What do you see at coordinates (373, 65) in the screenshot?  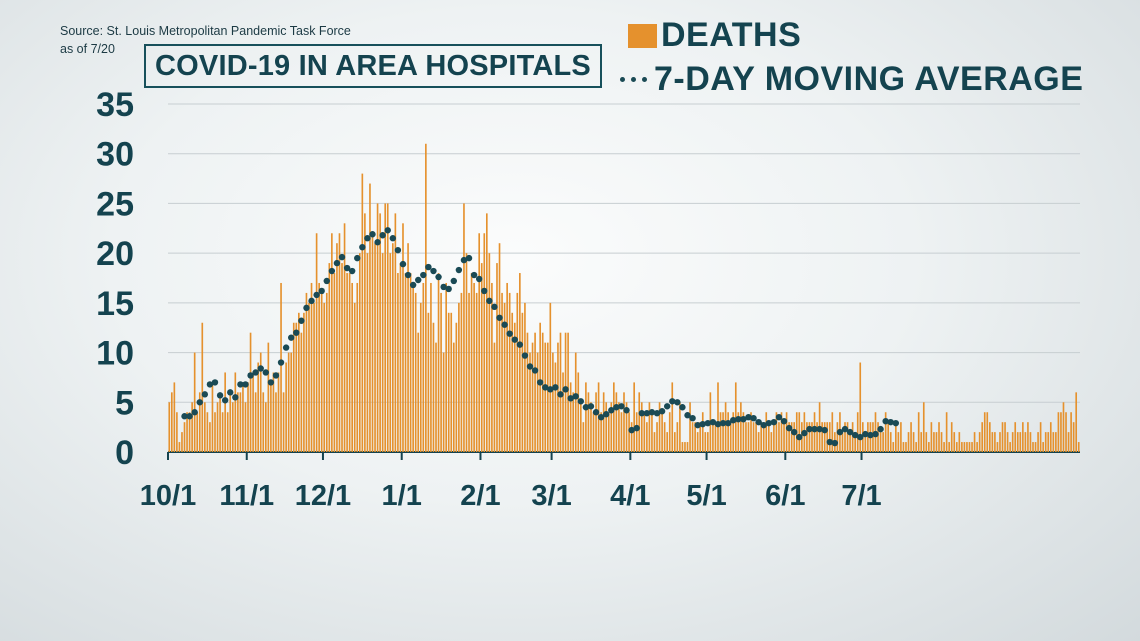 I see `chart-title: COVID-19 IN AREA HOSPITALS` at bounding box center [373, 65].